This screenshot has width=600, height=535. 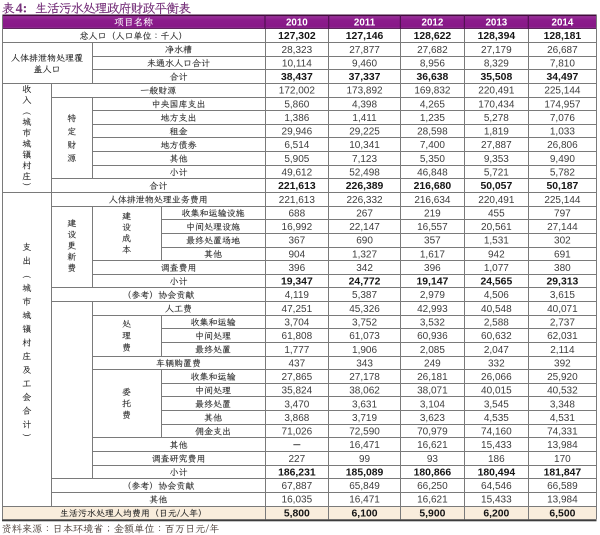 What do you see at coordinates (296, 159) in the screenshot?
I see `svg-text: 5,905` at bounding box center [296, 159].